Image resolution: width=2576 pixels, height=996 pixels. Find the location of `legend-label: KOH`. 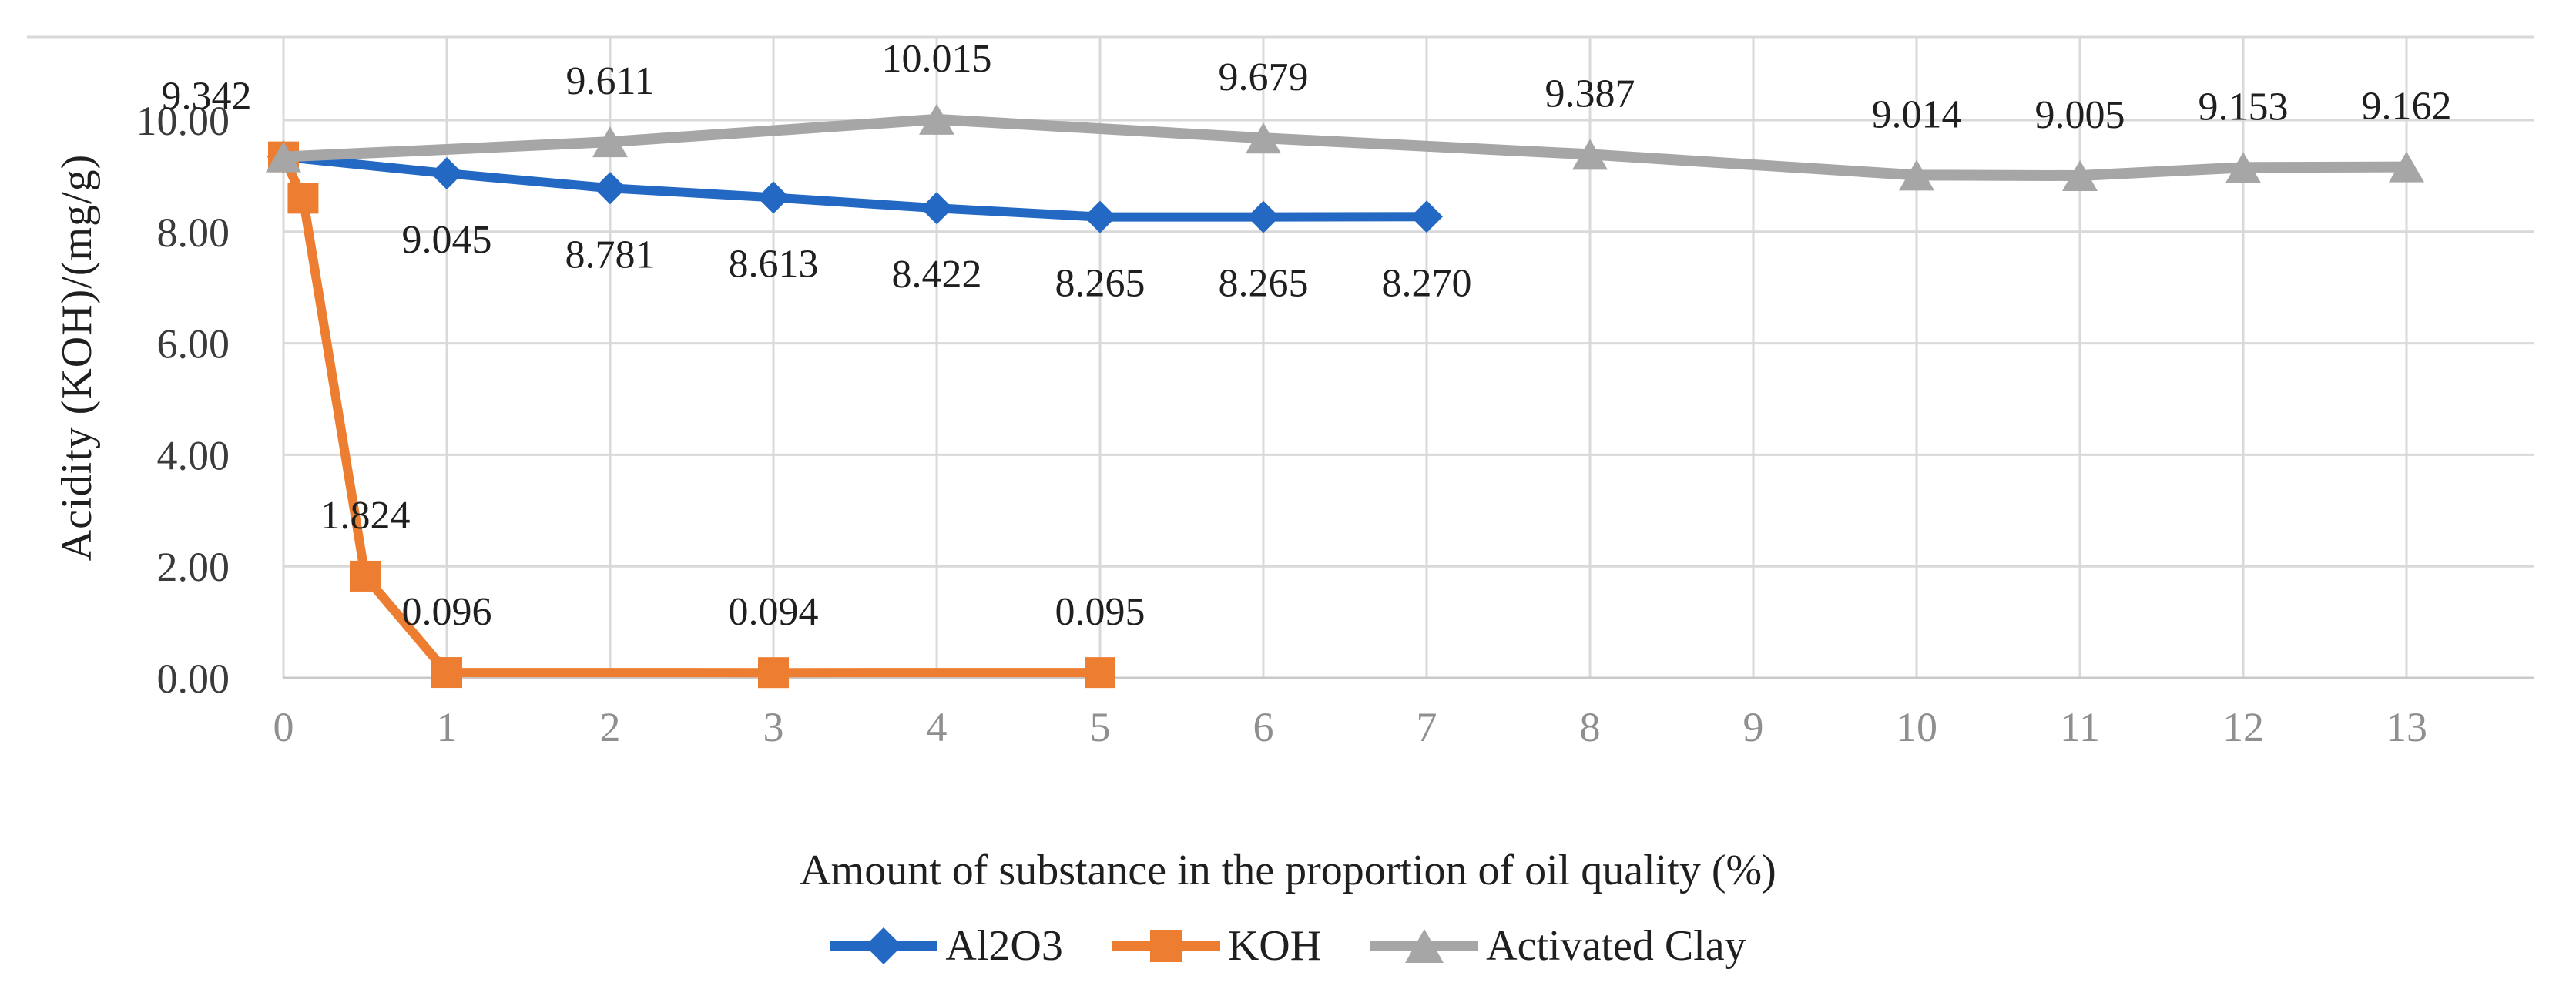

legend-label: KOH is located at coordinates (1274, 946).